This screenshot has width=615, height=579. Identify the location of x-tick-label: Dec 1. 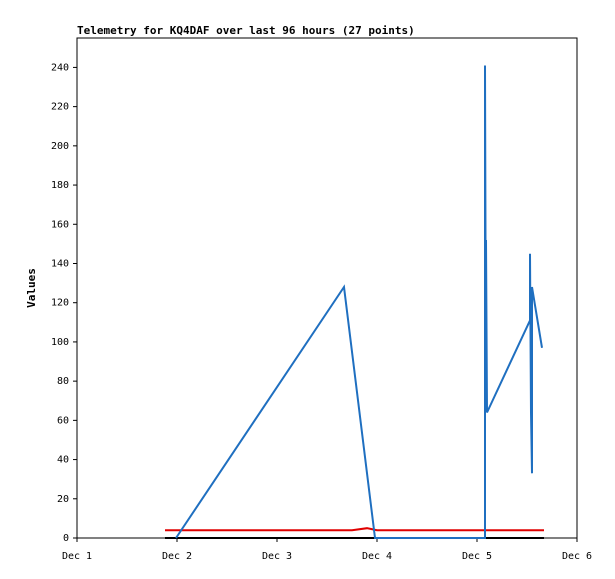
(77, 556).